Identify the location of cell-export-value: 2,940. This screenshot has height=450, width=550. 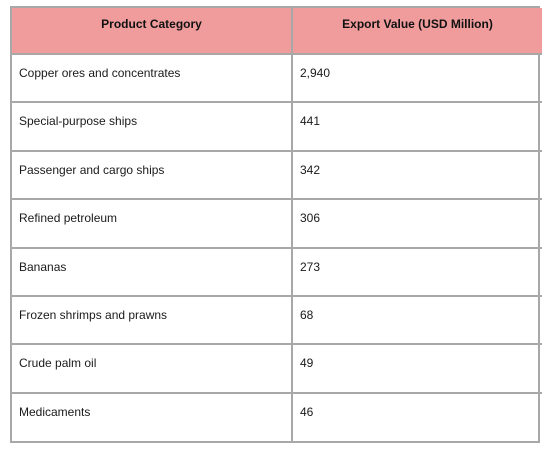
(416, 78).